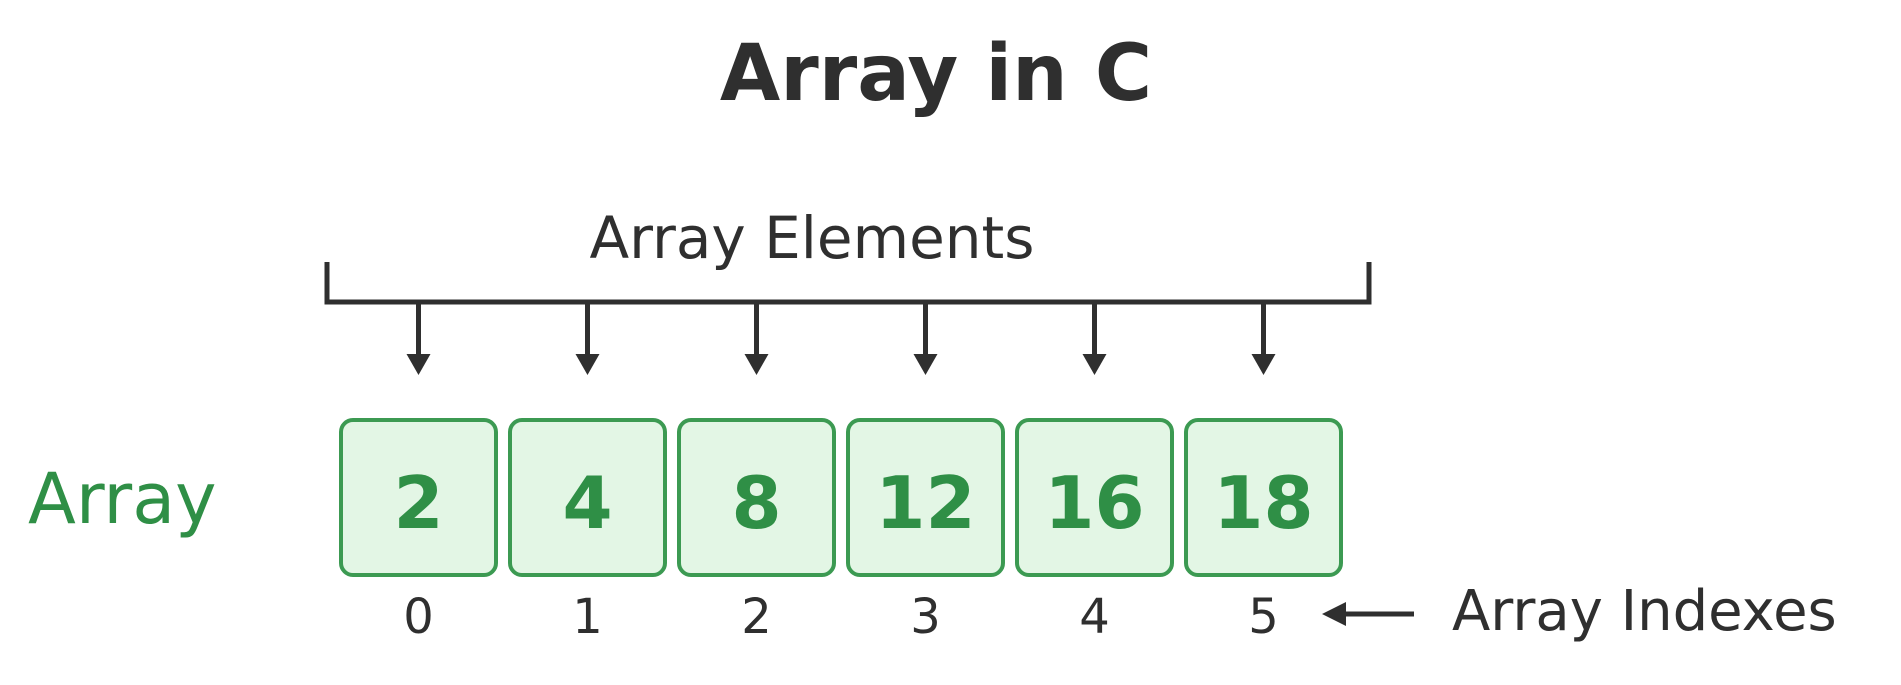 The image size is (1901, 685). Describe the element at coordinates (841, 338) in the screenshot. I see `element-arrows` at that location.